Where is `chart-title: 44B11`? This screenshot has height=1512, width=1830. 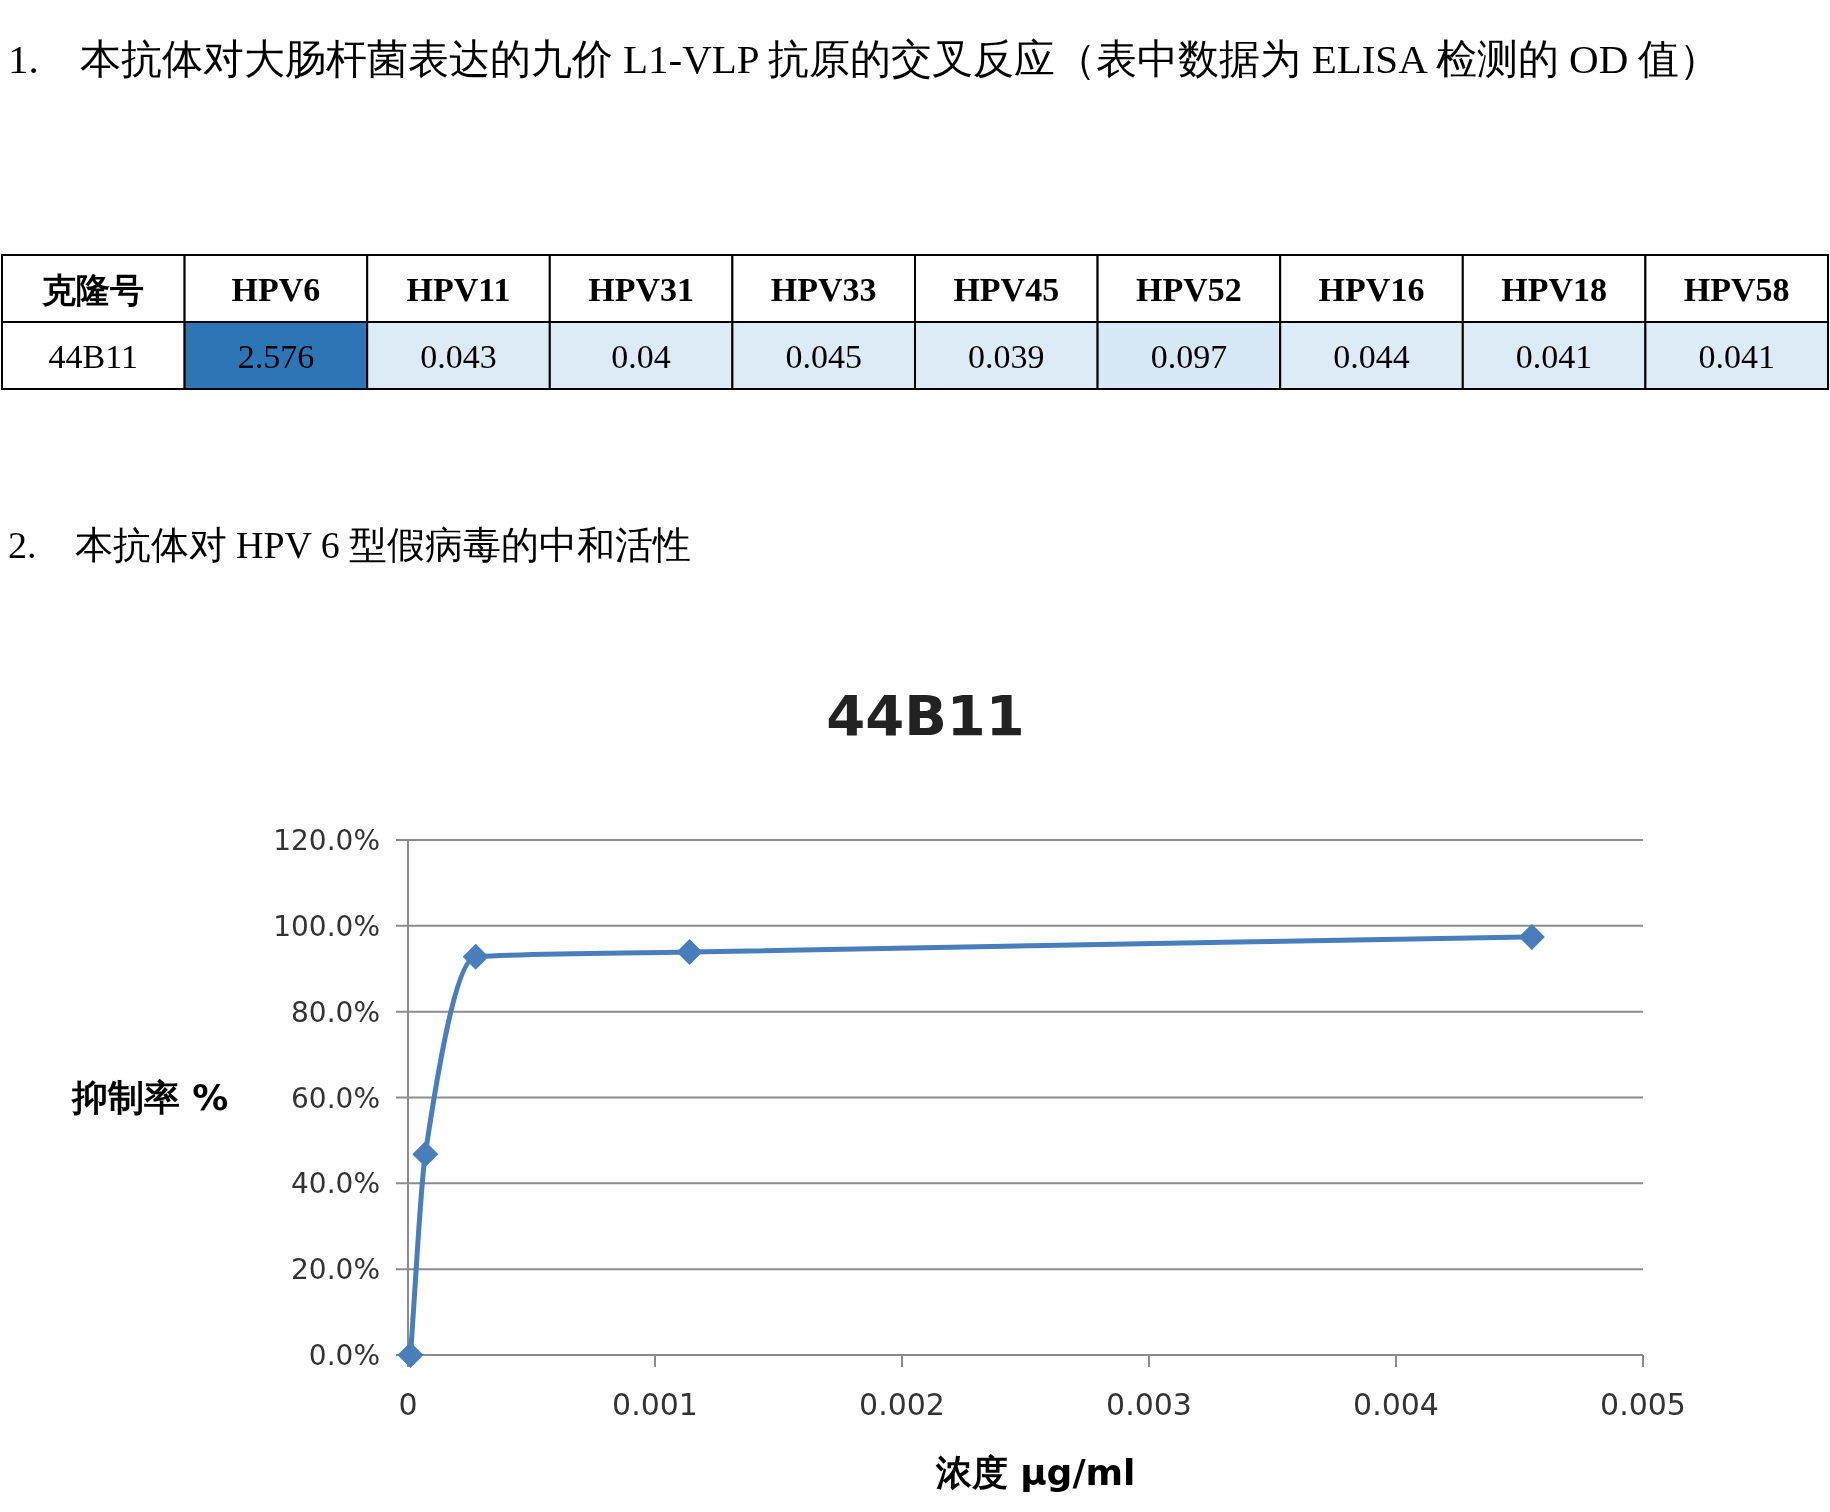 chart-title: 44B11 is located at coordinates (925, 715).